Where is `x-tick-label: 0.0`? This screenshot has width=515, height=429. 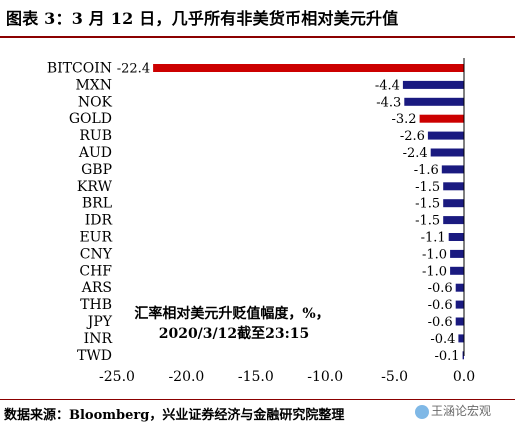
x-tick-label: 0.0 is located at coordinates (464, 377).